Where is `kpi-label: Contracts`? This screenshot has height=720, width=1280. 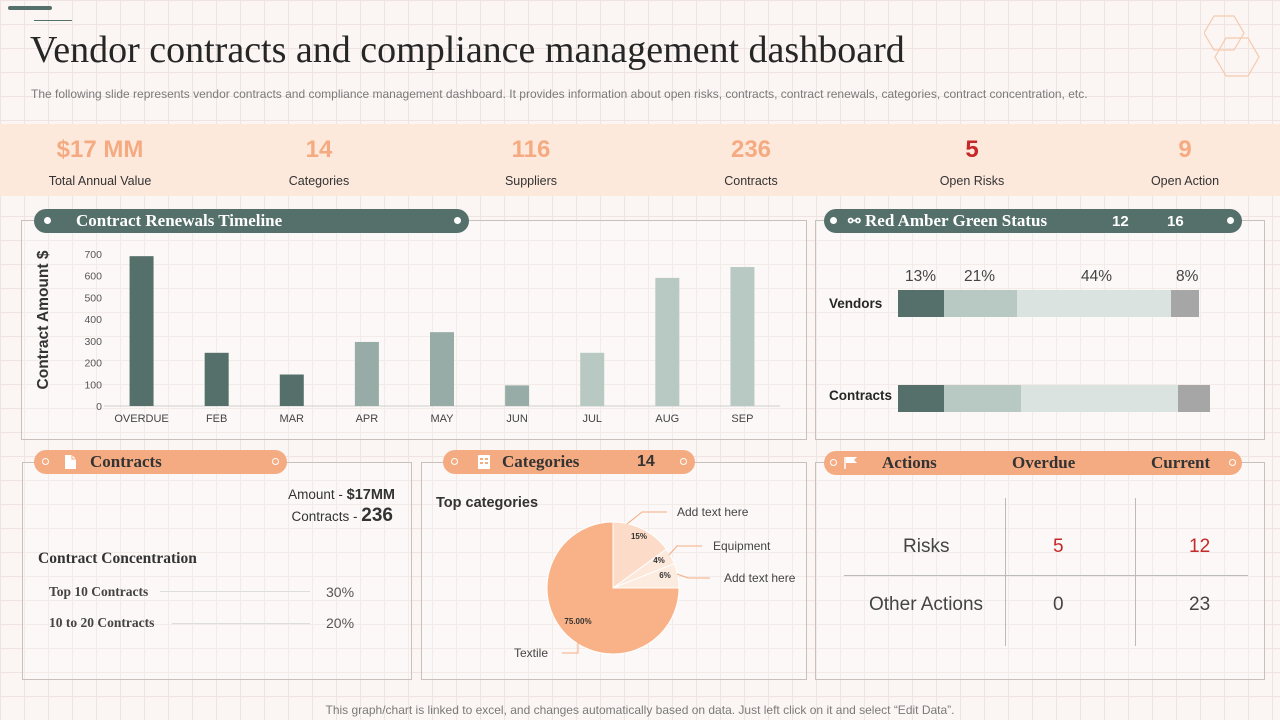
kpi-label: Contracts is located at coordinates (751, 181).